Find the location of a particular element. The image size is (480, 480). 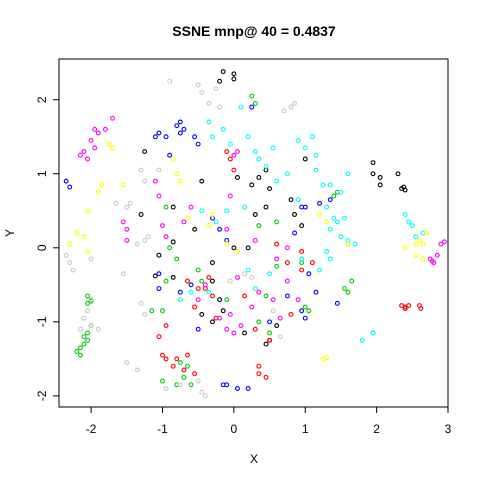

x-axis-label: X is located at coordinates (254, 459).